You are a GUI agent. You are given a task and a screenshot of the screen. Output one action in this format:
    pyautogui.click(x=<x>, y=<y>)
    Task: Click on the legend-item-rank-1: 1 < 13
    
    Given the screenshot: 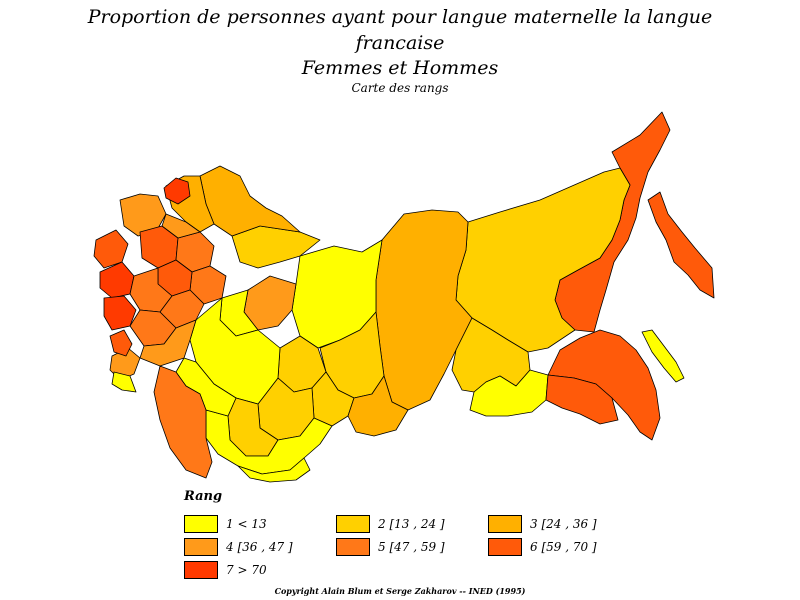 What is the action you would take?
    pyautogui.click(x=225, y=524)
    